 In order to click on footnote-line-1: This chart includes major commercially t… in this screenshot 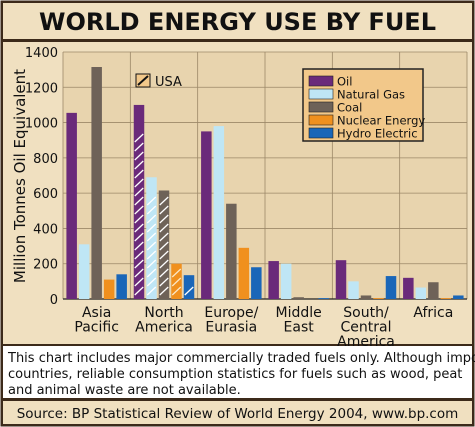, I will do `click(241, 358)`.